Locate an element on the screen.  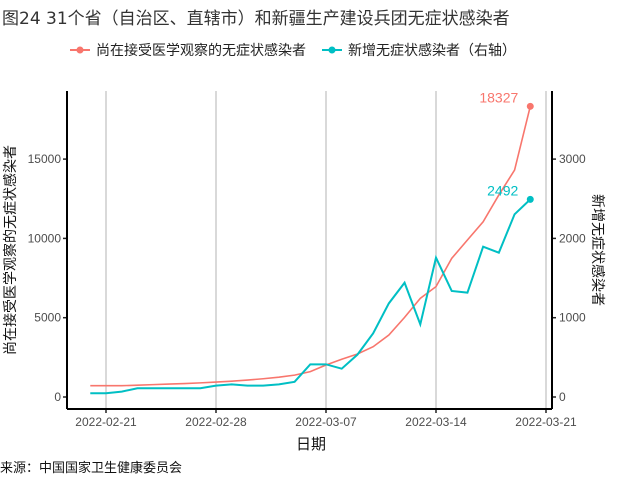
legend-label-new: 新增无症状感染者（右轴） is located at coordinates (432, 51).